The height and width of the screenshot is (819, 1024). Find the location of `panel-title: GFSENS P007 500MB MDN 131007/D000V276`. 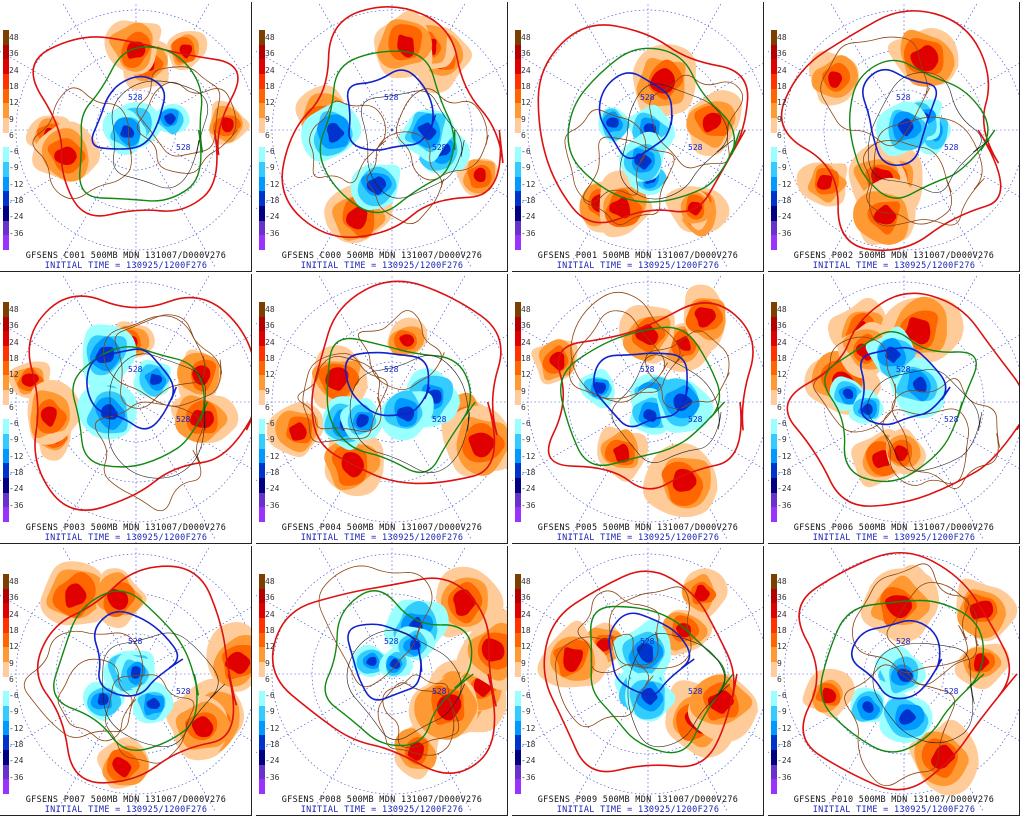

panel-title: GFSENS P007 500MB MDN 131007/D000V276 is located at coordinates (126, 800).